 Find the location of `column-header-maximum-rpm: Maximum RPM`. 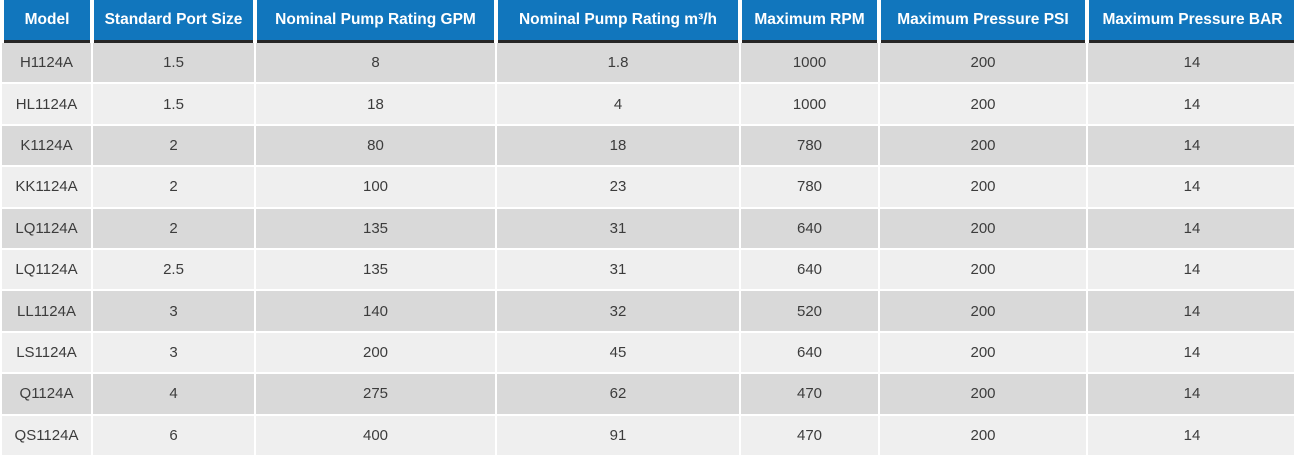

column-header-maximum-rpm: Maximum RPM is located at coordinates (808, 21).